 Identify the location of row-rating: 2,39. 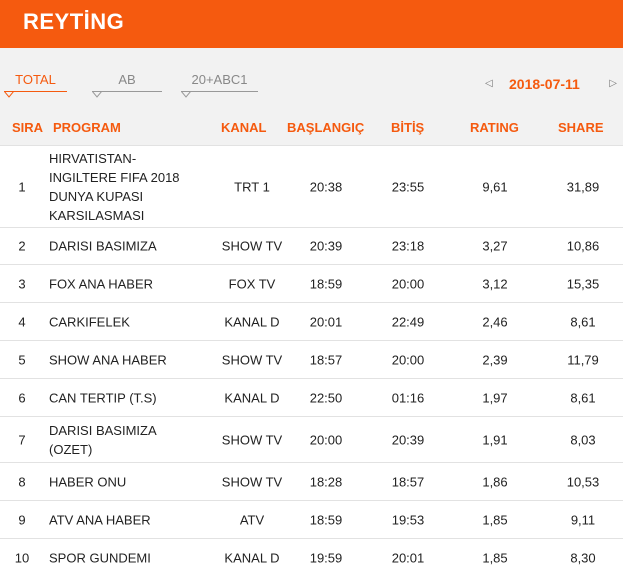
(495, 359).